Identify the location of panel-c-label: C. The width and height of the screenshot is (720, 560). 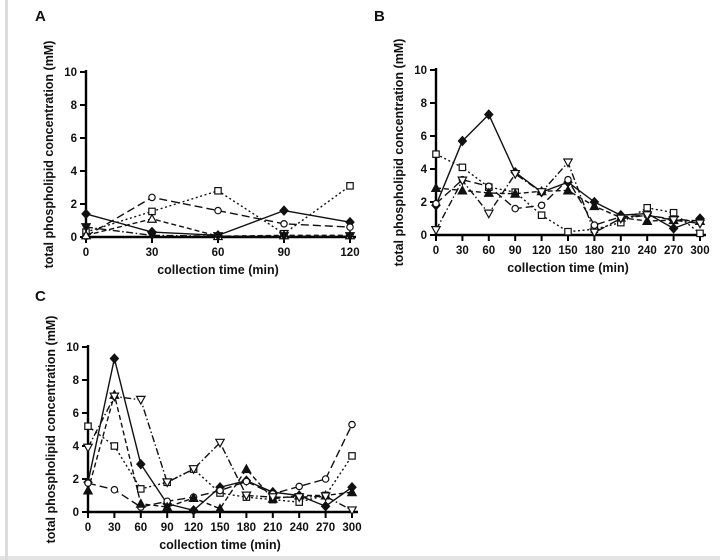
(40, 296).